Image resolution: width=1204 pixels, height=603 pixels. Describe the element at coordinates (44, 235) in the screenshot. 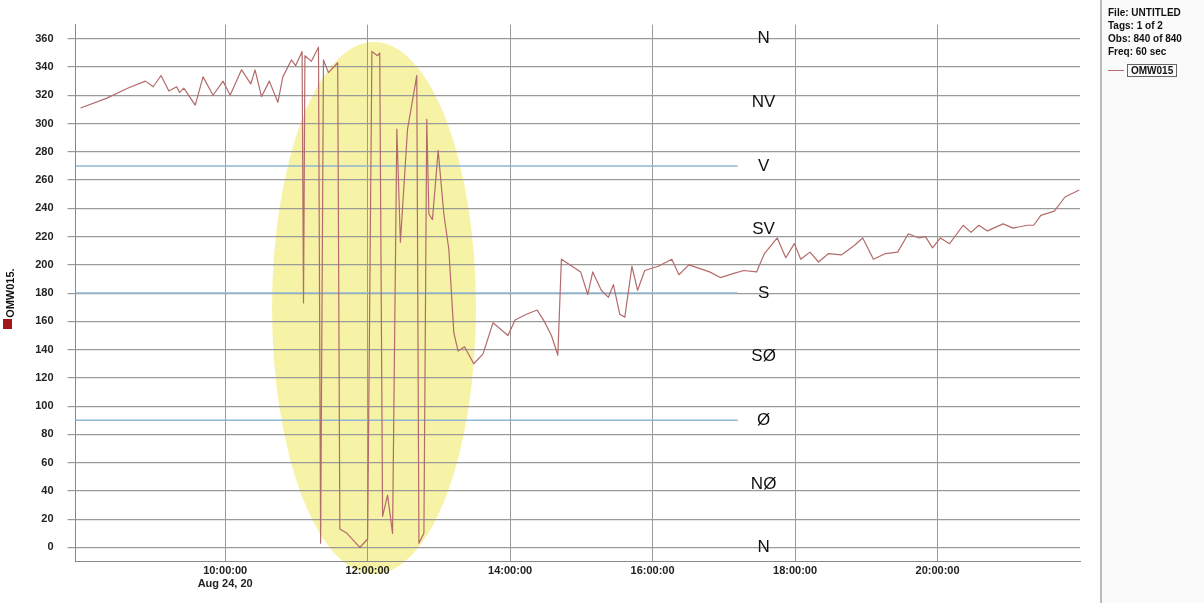

I see `y-tick-label: 220` at that location.